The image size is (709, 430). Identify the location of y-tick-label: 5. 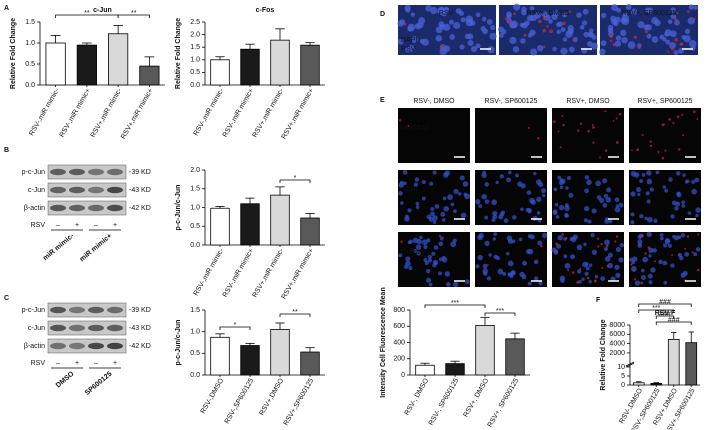
(623, 376).